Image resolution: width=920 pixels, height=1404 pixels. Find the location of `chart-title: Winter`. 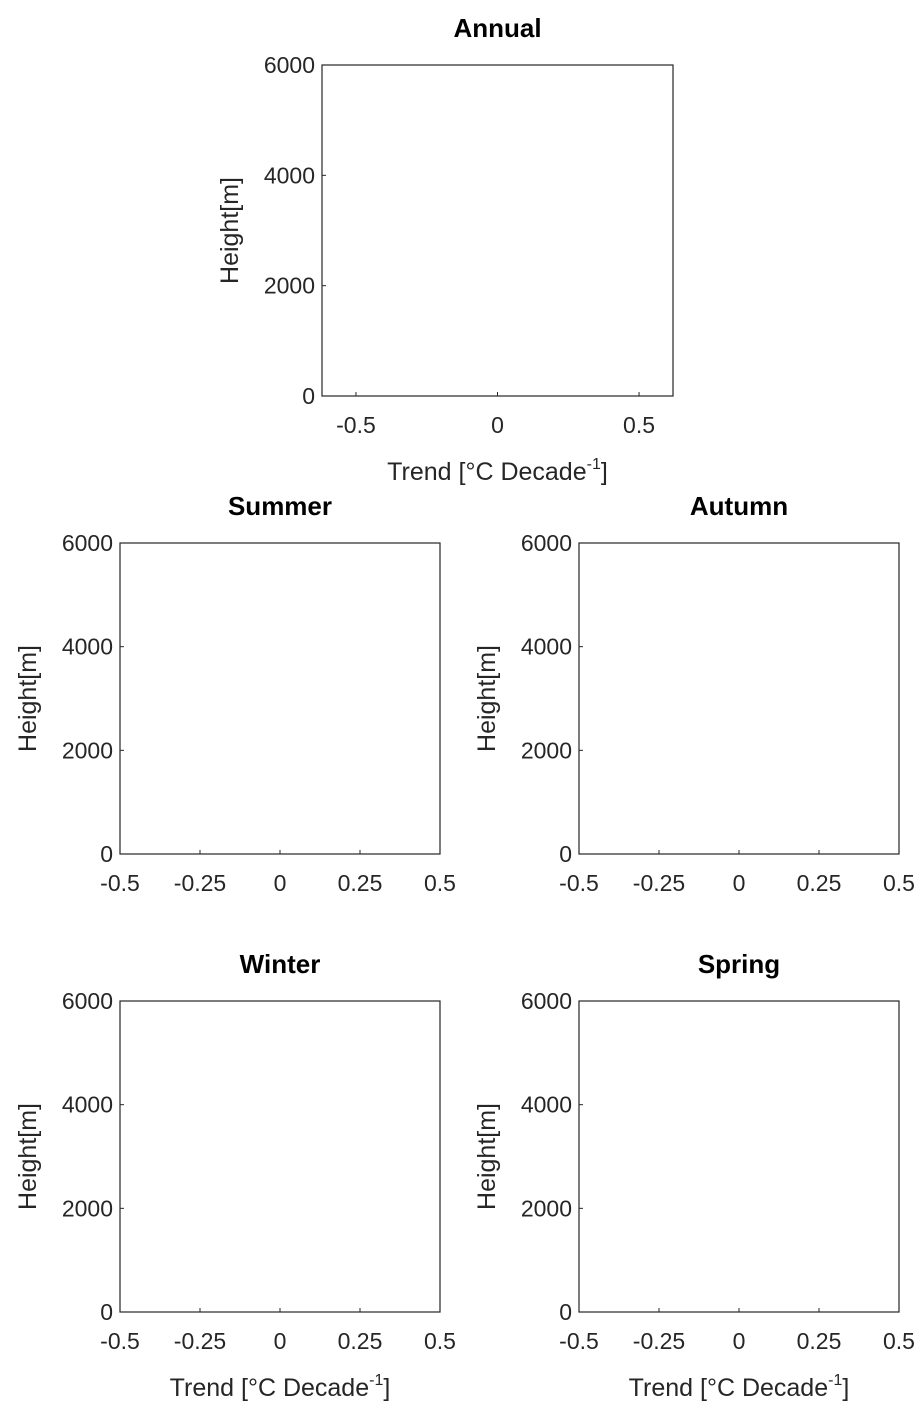

chart-title: Winter is located at coordinates (280, 964).